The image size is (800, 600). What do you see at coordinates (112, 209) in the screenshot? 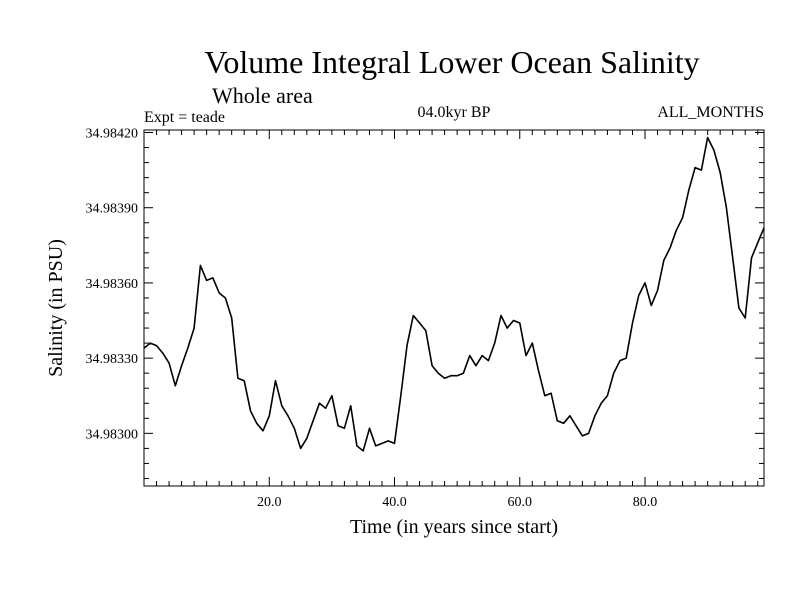
I see `y-tick-label: 34.98390` at bounding box center [112, 209].